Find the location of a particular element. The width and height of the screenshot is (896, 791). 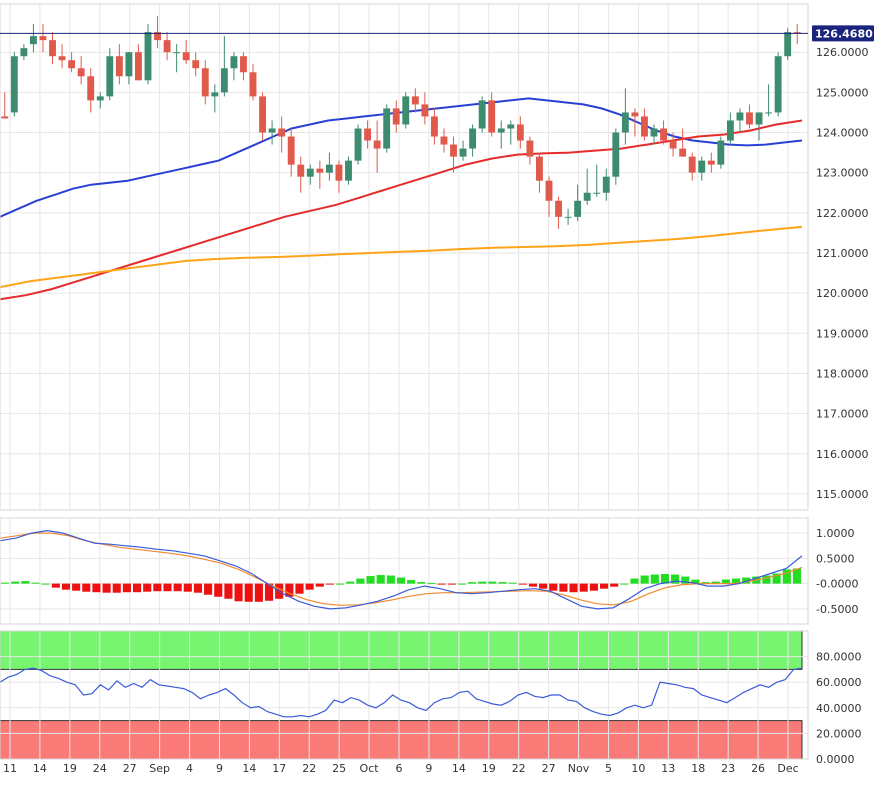

price-tick-label: 117.0000 is located at coordinates (842, 414).